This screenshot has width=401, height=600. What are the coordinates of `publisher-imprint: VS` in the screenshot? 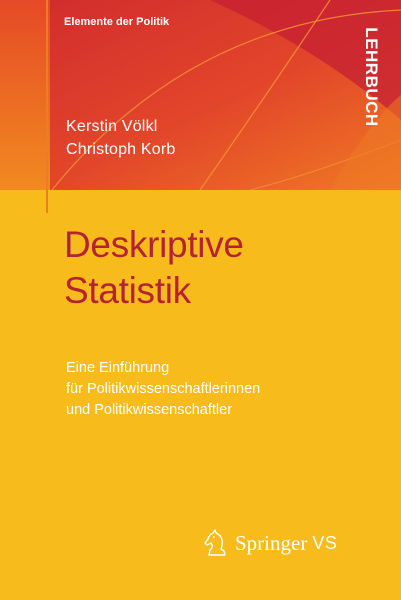 It's located at (325, 542).